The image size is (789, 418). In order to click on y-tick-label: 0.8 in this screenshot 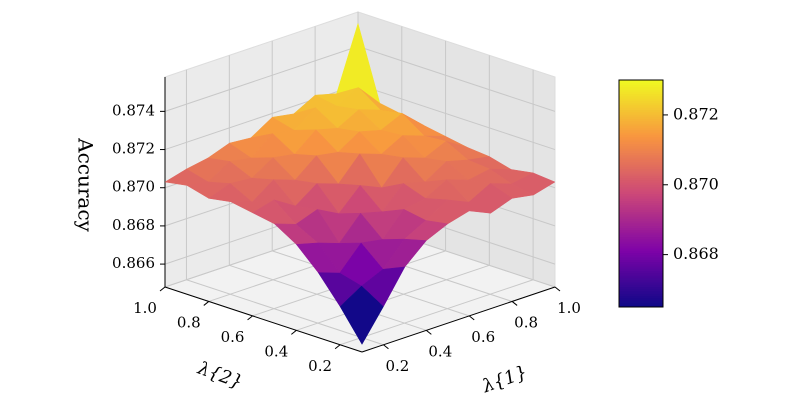, I will do `click(189, 322)`.